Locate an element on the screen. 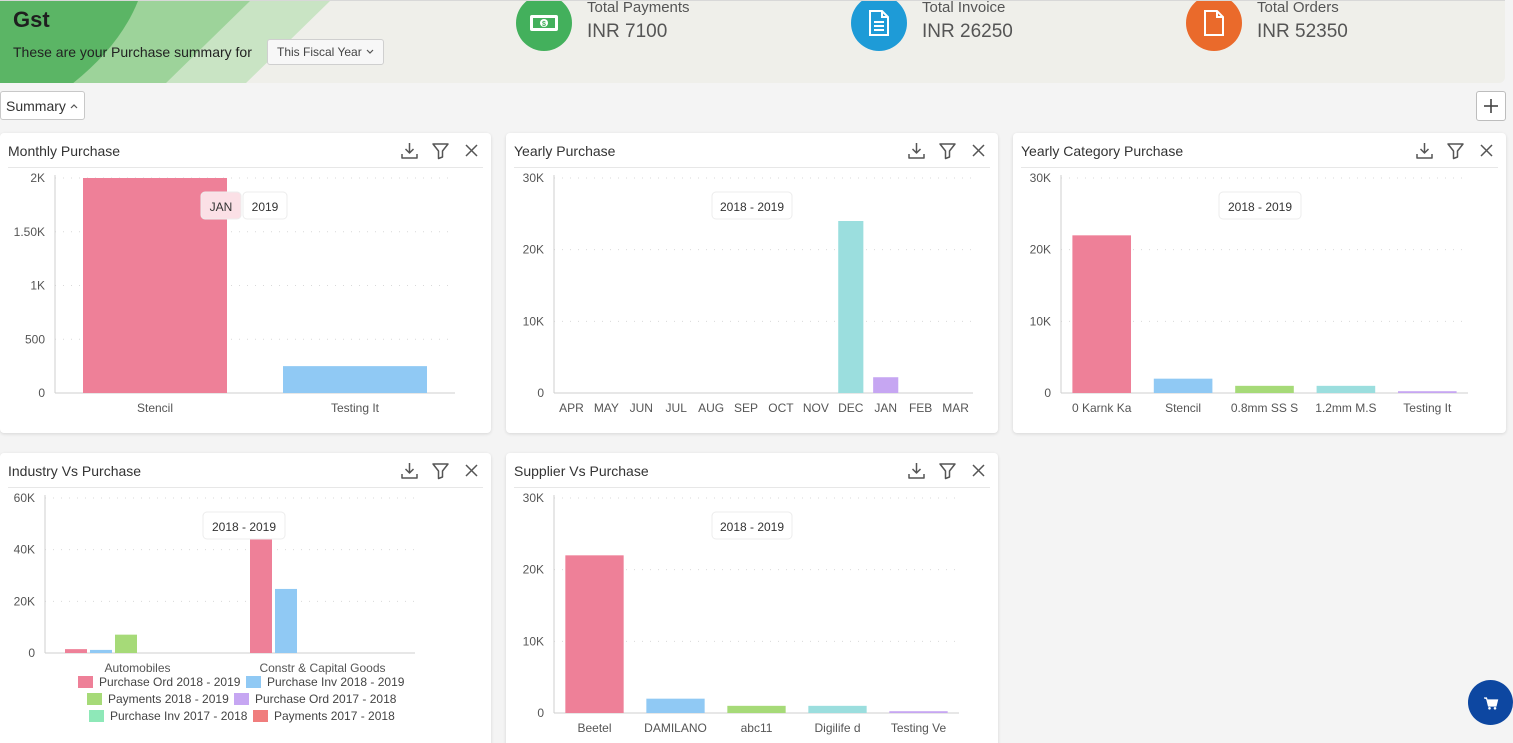  x-tick-label: Beetel is located at coordinates (594, 728).